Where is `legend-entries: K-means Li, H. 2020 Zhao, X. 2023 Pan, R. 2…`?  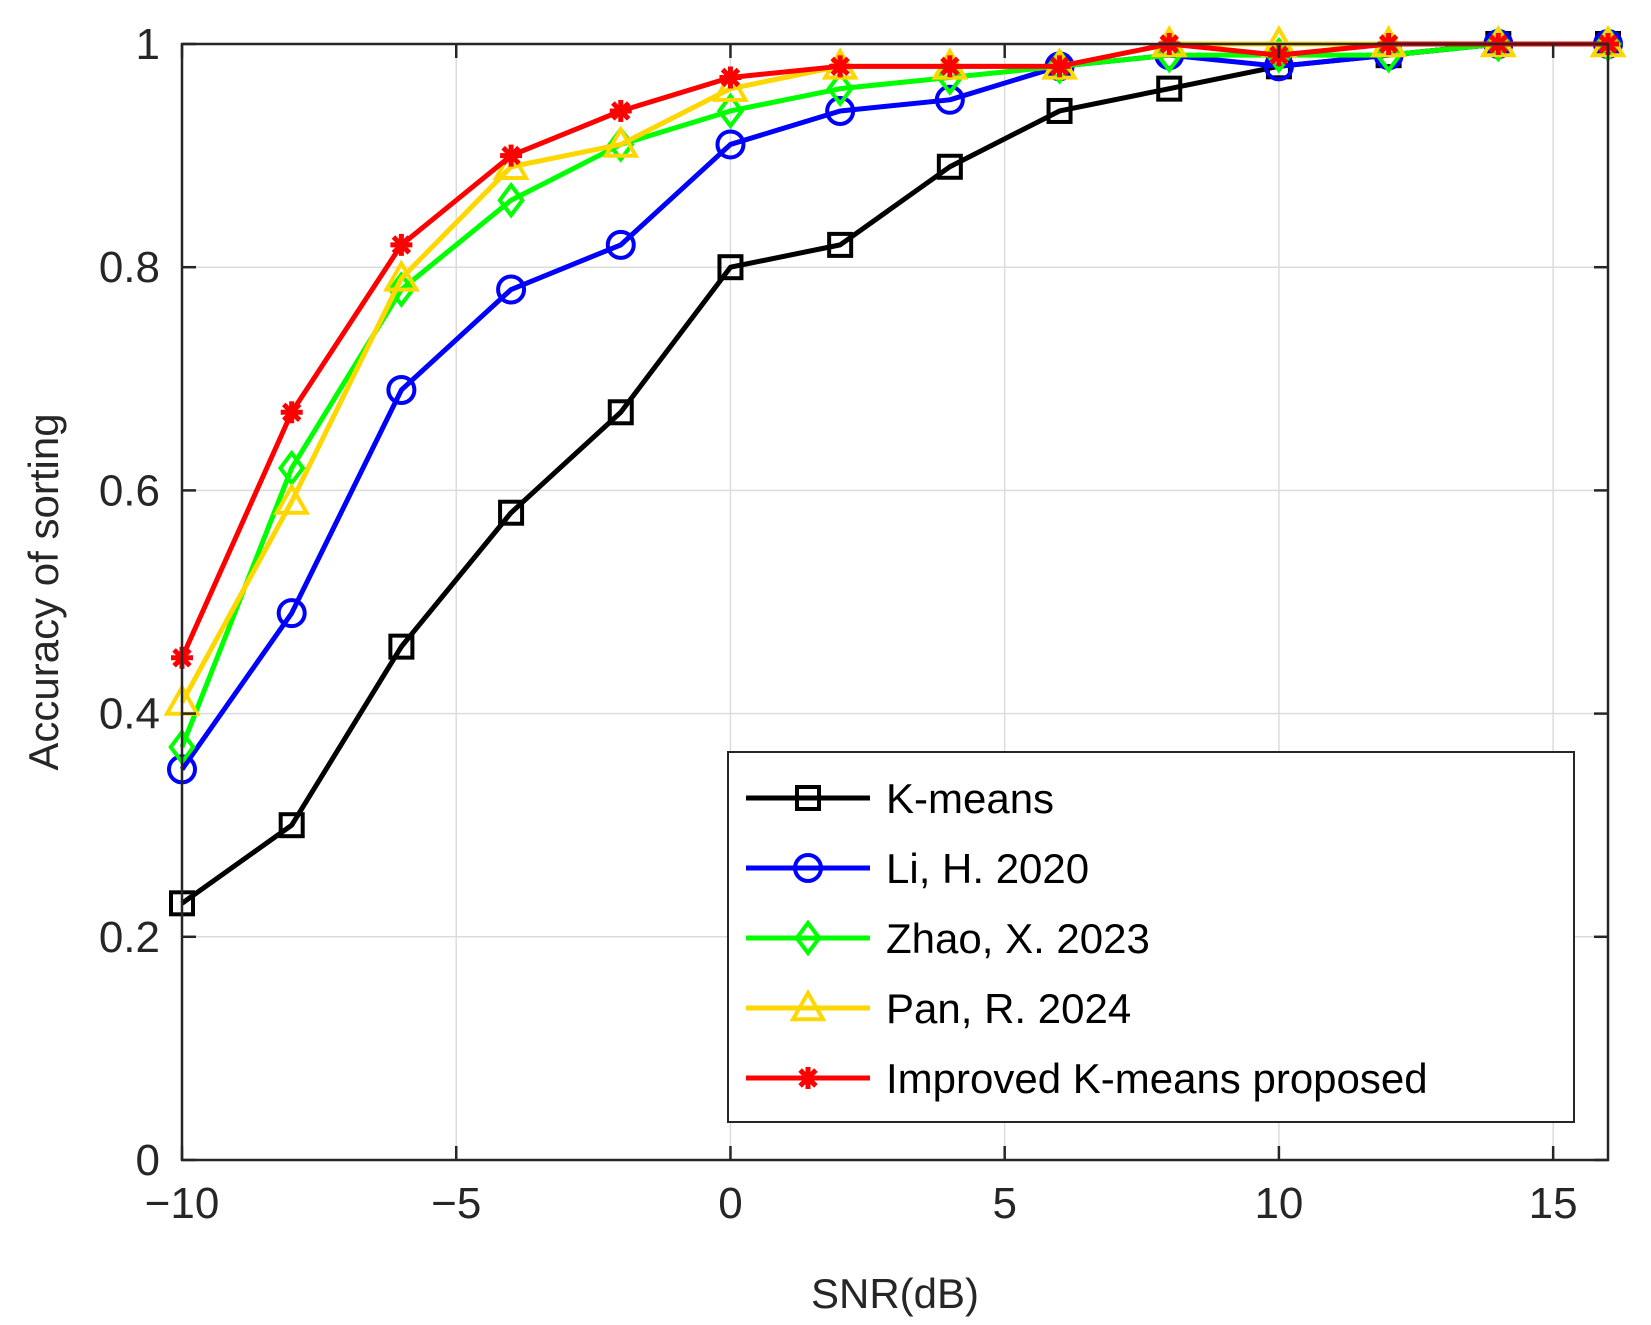 legend-entries: K-means Li, H. 2020 Zhao, X. 2023 Pan, R. 2… is located at coordinates (1087, 938).